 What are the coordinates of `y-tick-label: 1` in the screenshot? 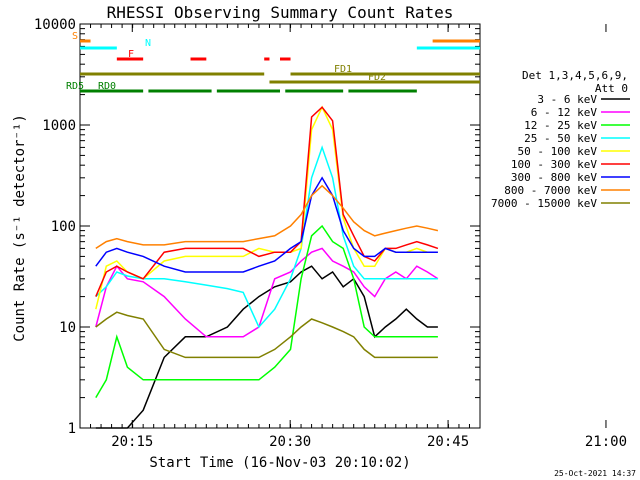 It's located at (72, 429).